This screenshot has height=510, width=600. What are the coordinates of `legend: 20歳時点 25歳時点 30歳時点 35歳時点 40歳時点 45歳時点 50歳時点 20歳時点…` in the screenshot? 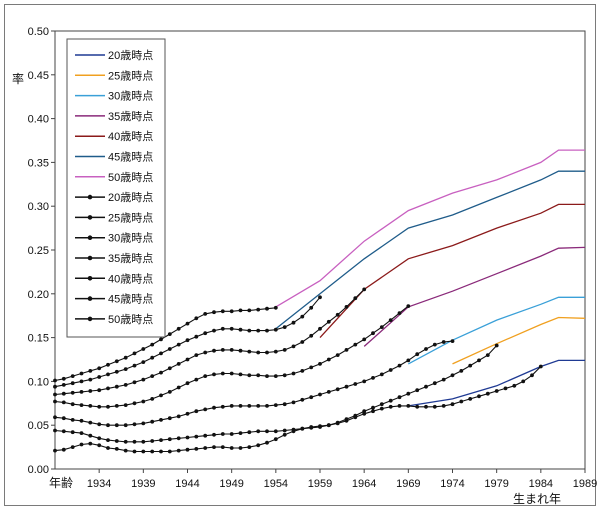 It's located at (116, 188).